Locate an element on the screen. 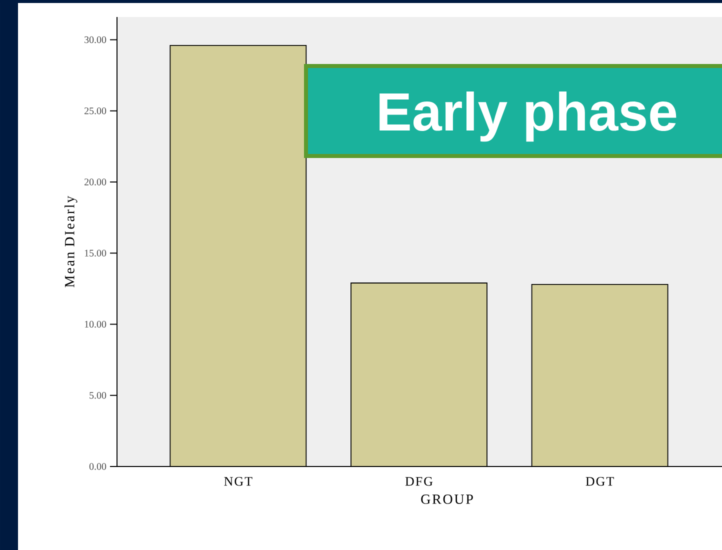 This screenshot has width=722, height=550. y-tick-label: 20.00 is located at coordinates (95, 182).